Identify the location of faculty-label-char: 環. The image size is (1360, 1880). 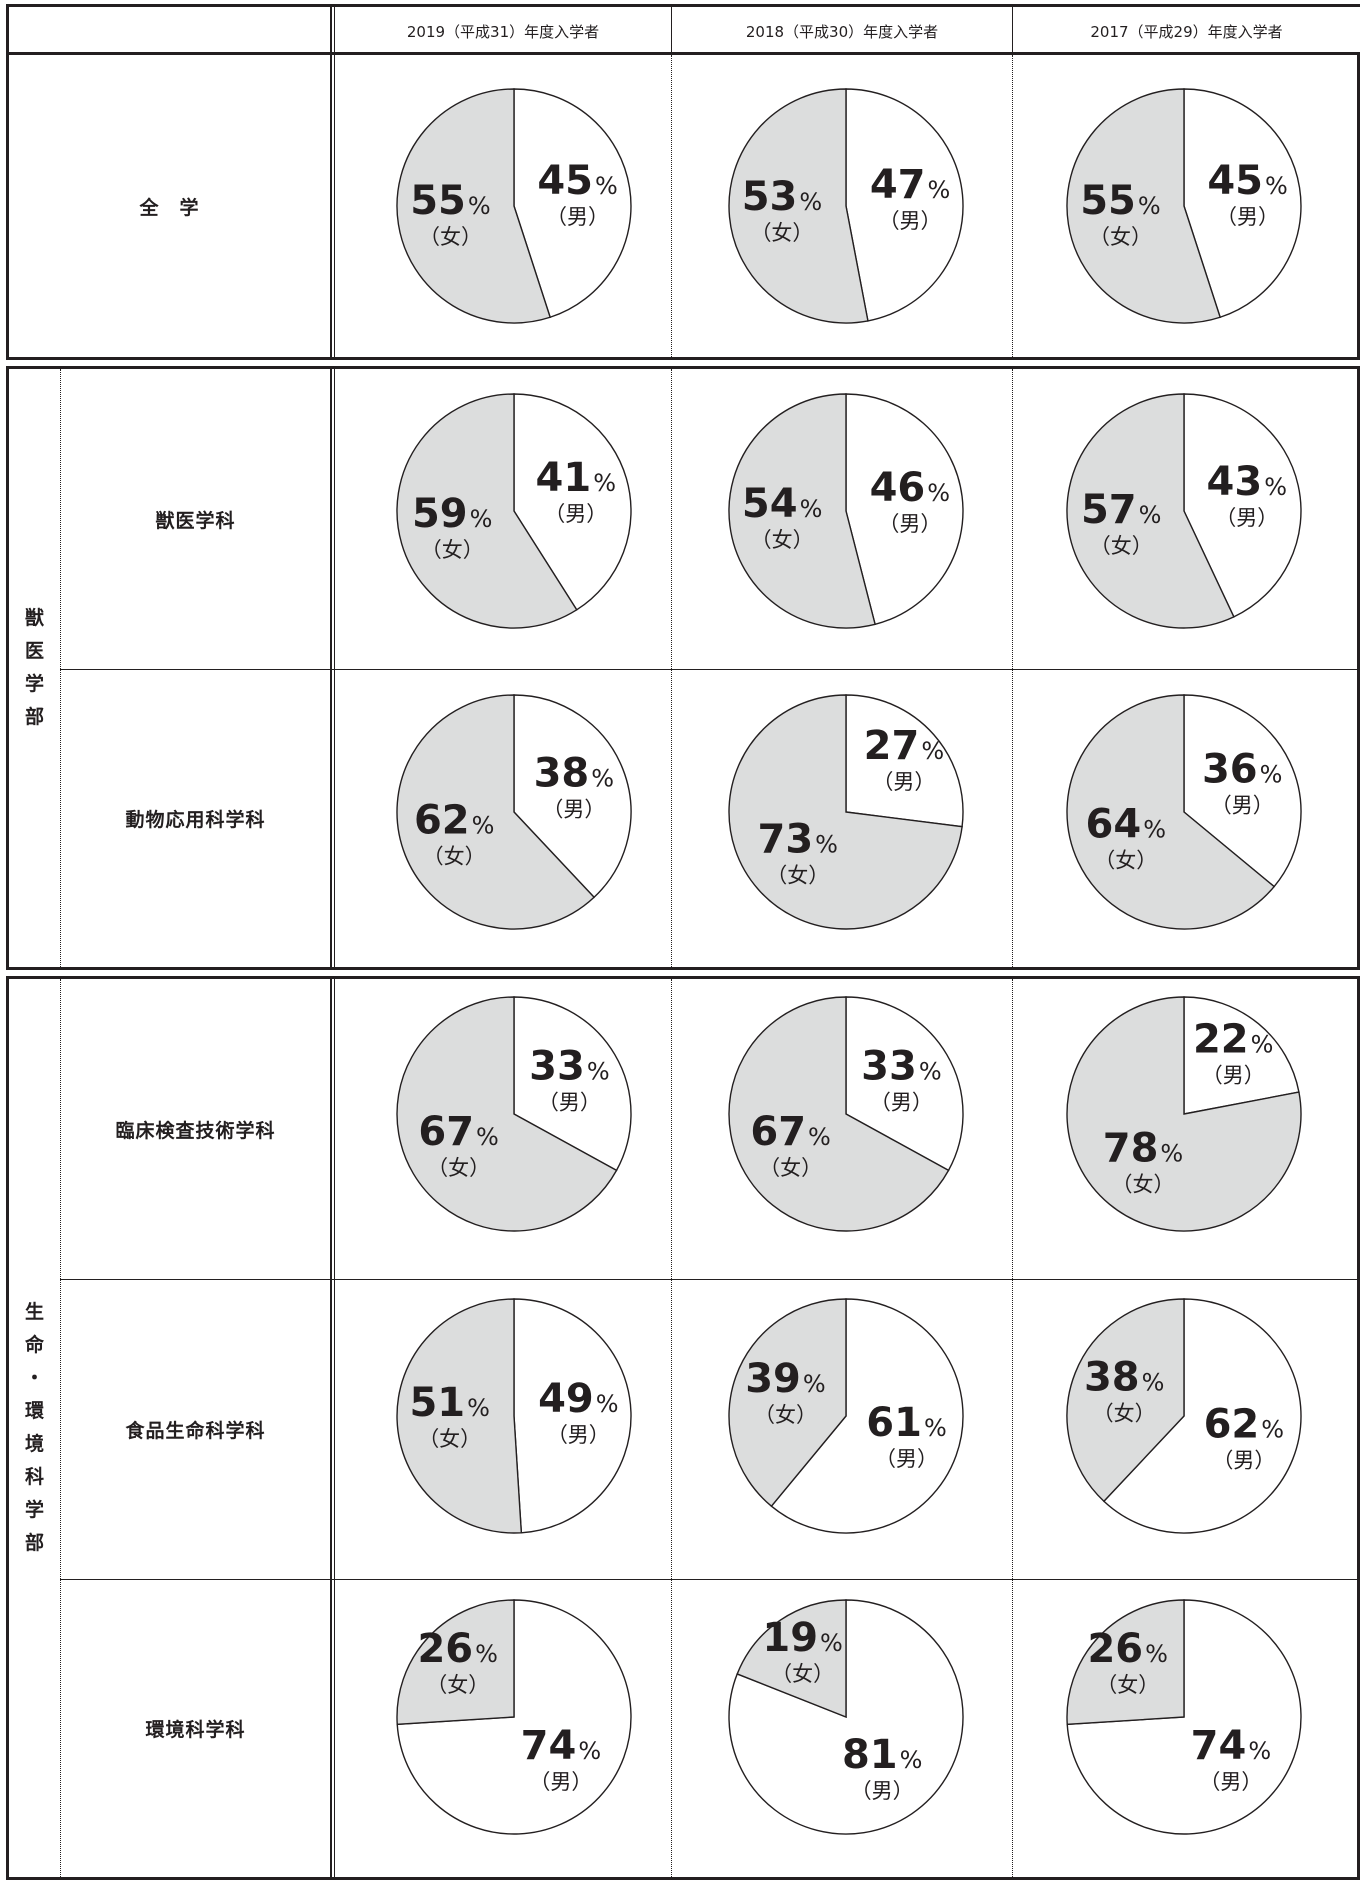
(34, 1411).